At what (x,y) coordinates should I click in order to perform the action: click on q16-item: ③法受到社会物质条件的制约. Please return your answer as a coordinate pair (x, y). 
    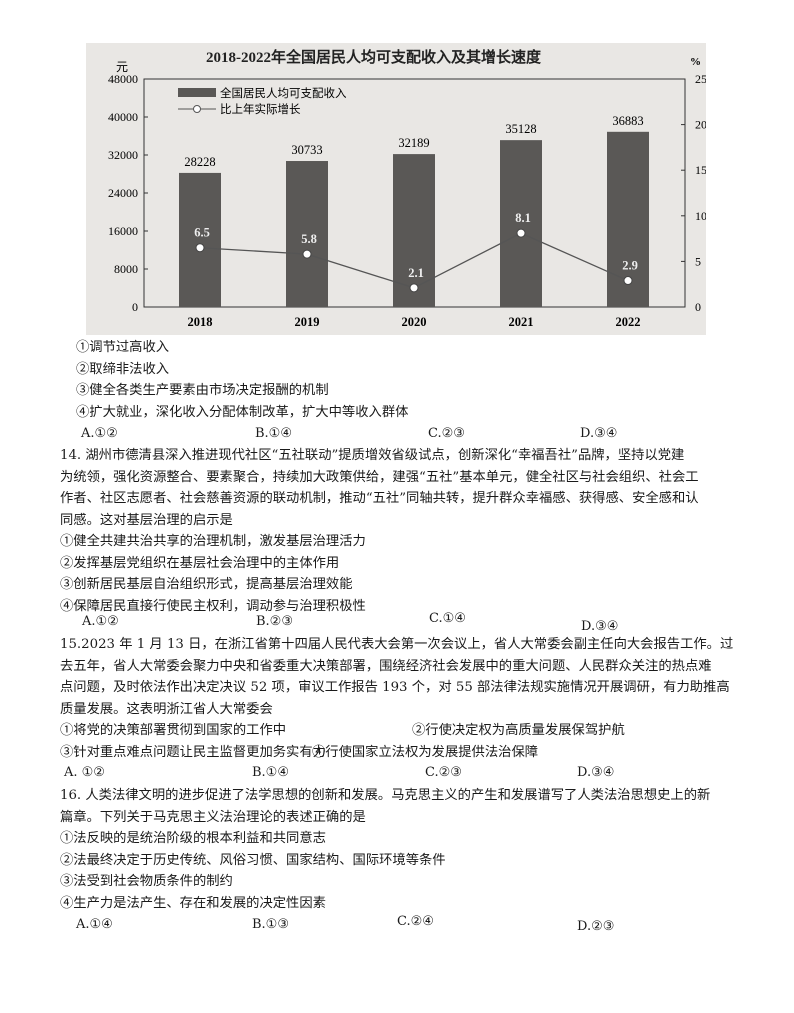
    Looking at the image, I should click on (146, 881).